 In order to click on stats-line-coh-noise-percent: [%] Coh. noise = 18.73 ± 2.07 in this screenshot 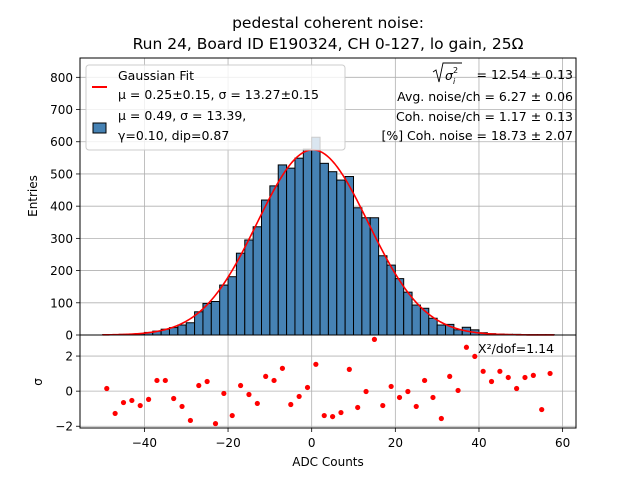, I will do `click(477, 135)`.